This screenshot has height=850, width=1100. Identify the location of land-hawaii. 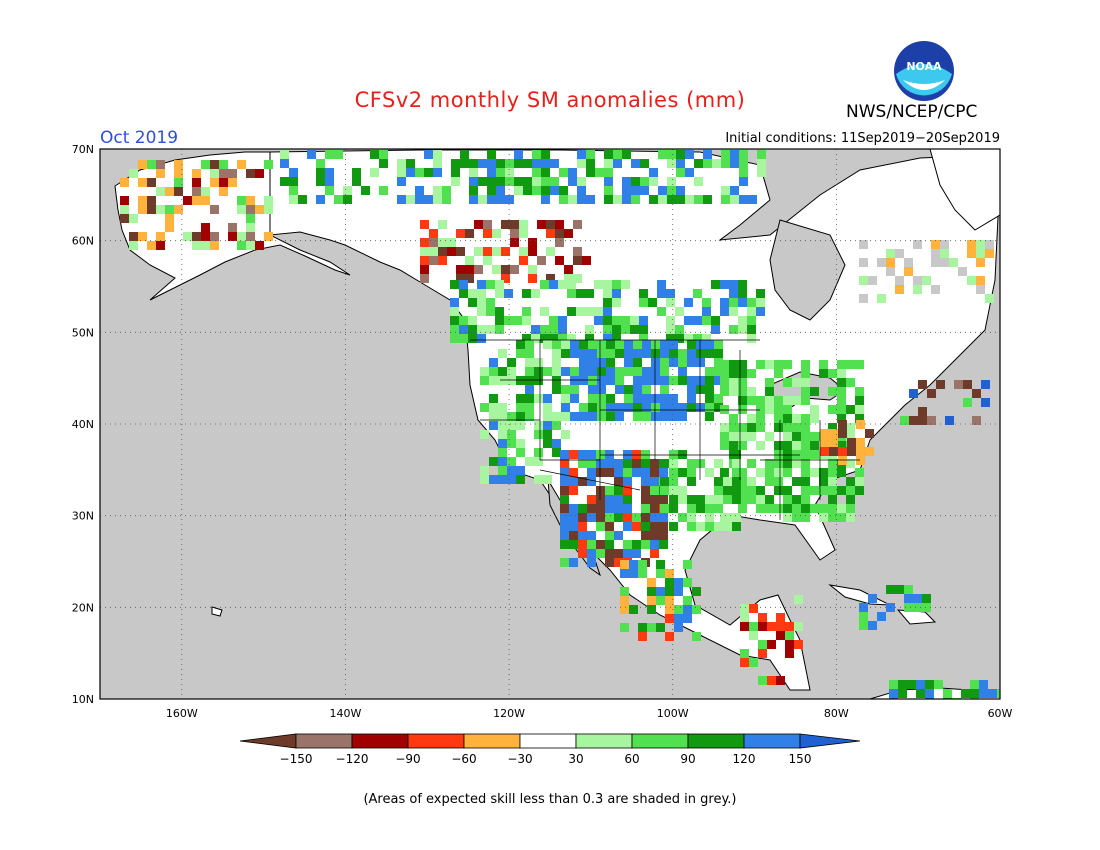
(217, 611).